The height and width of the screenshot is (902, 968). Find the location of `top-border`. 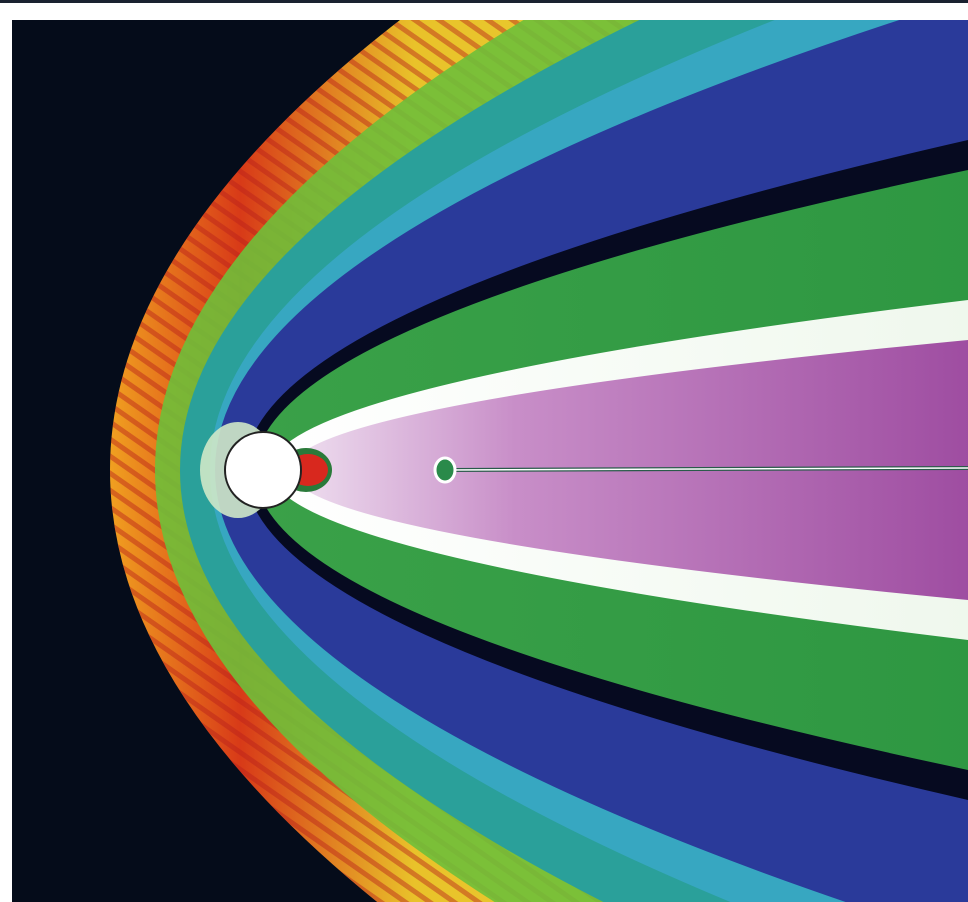

top-border is located at coordinates (484, 1).